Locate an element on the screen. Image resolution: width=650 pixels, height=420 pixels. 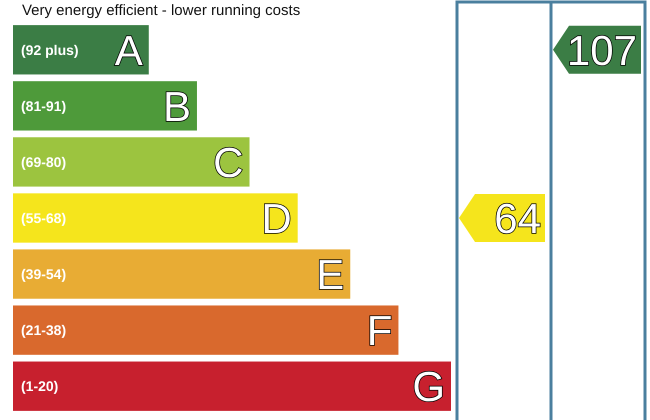
annotation: D is located at coordinates (276, 218).